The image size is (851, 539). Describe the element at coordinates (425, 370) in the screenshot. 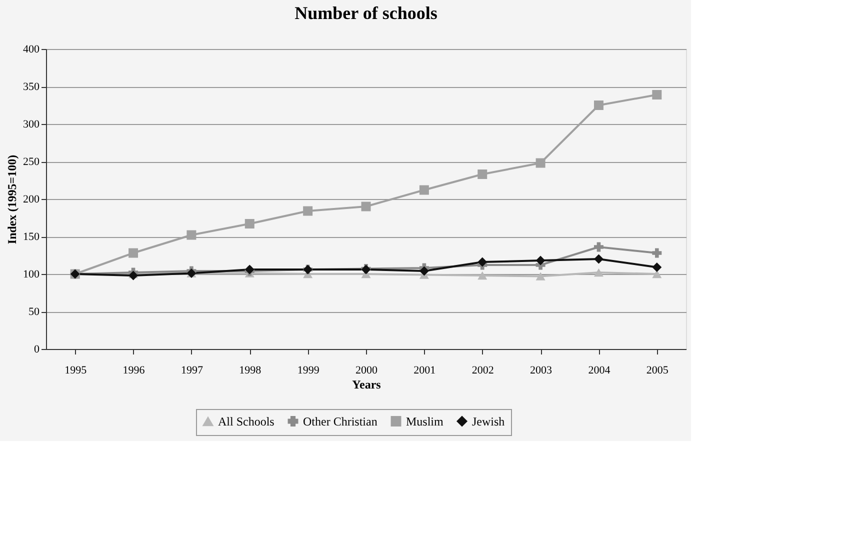

I see `x-tick-label: 2001` at that location.